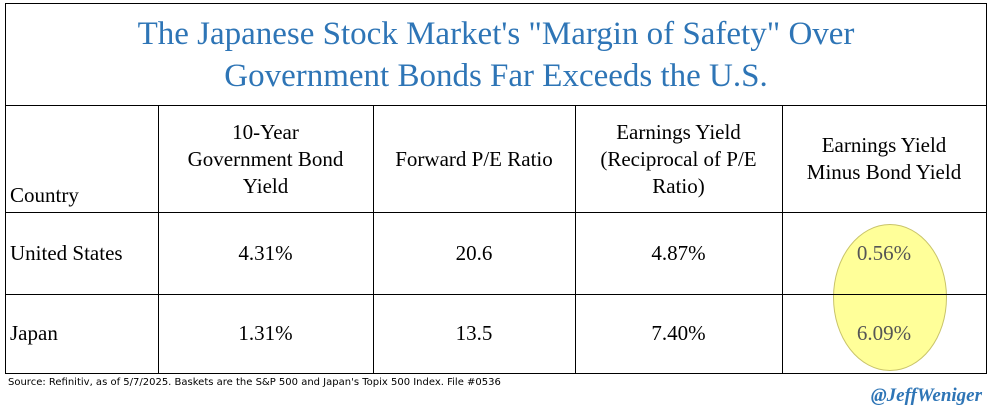  What do you see at coordinates (44, 195) in the screenshot?
I see `header-country: Country` at bounding box center [44, 195].